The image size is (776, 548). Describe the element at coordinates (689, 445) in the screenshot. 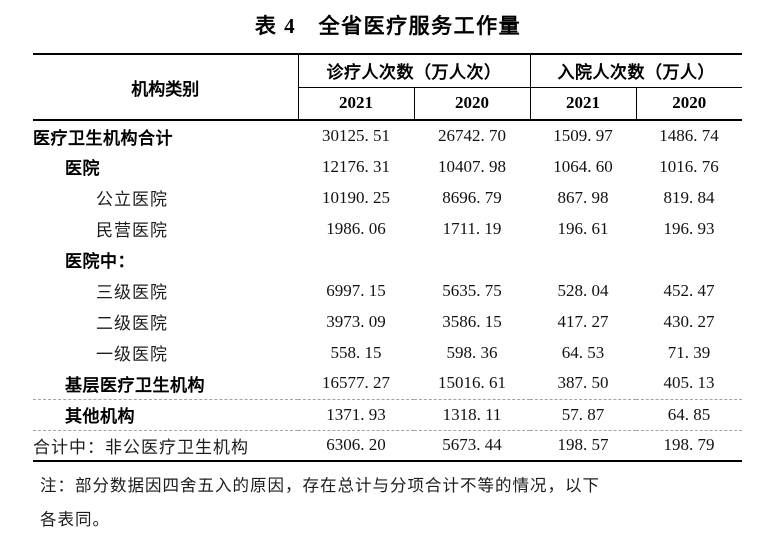

I see `cell-value: 198. 79` at that location.